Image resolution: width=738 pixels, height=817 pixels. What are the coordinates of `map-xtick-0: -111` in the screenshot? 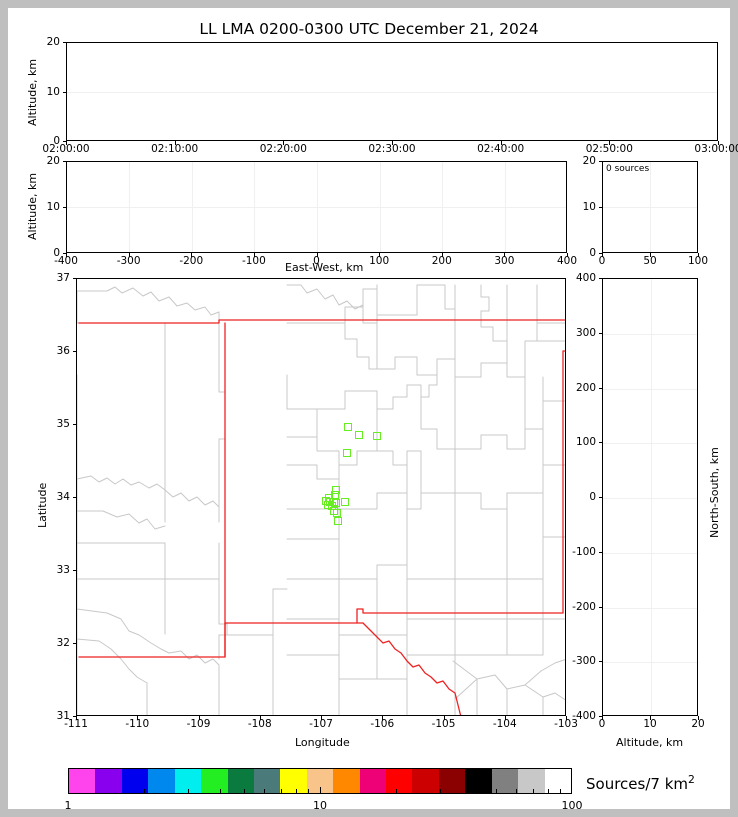 It's located at (76, 724).